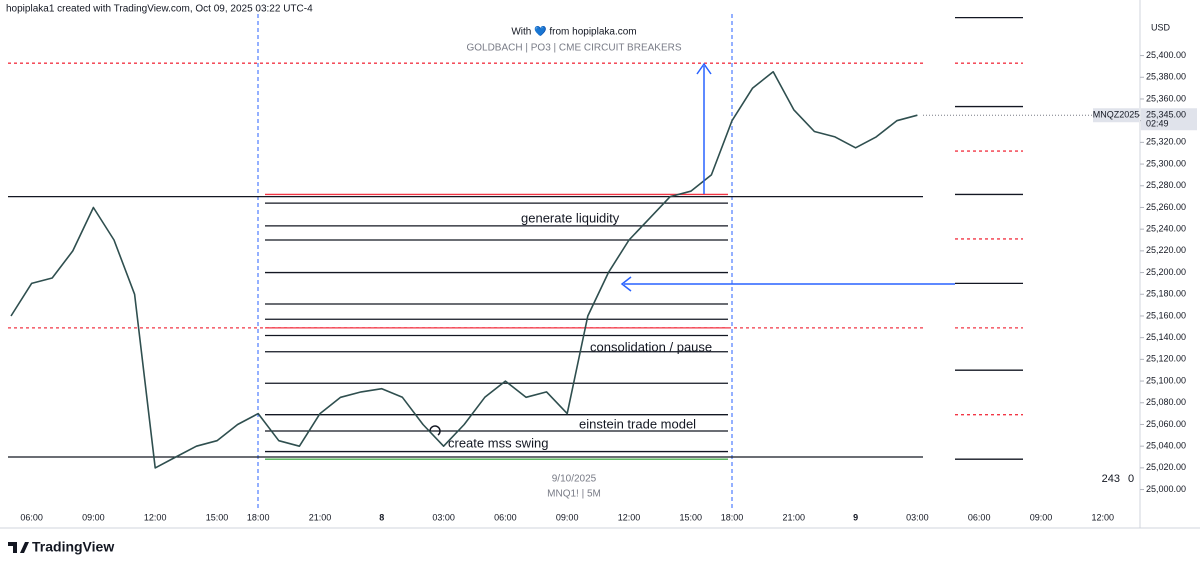 Image resolution: width=1200 pixels, height=571 pixels. I want to click on y-tick-label: 25,080.00, so click(1166, 402).